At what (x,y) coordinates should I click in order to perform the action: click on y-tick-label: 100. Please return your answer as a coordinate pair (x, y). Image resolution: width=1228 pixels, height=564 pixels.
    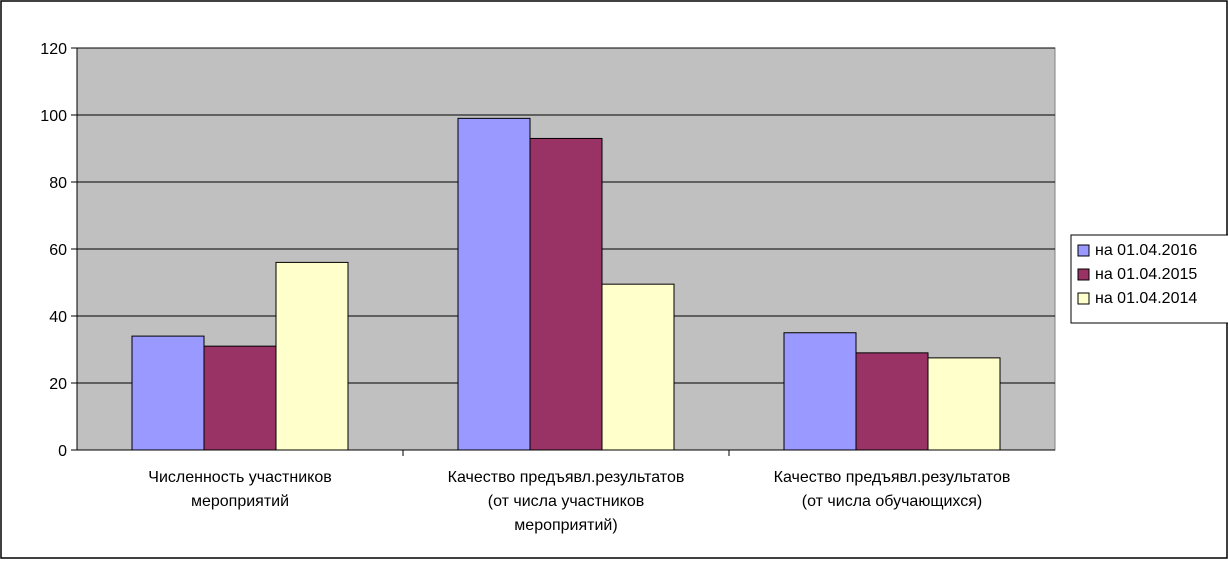
    Looking at the image, I should click on (53, 116).